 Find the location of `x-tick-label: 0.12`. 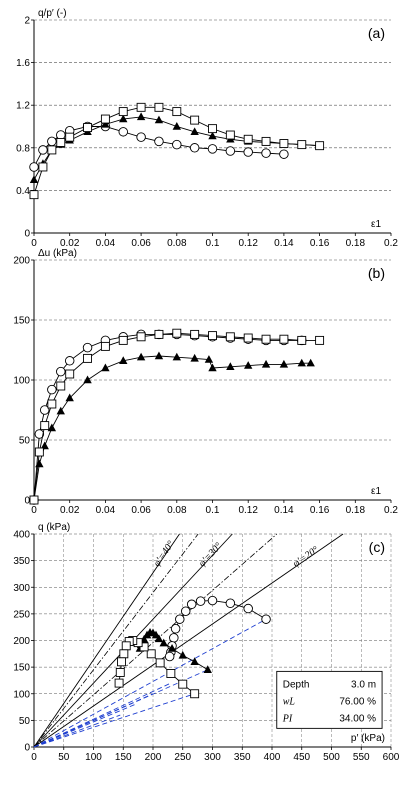

x-tick-label: 0.12 is located at coordinates (248, 243).